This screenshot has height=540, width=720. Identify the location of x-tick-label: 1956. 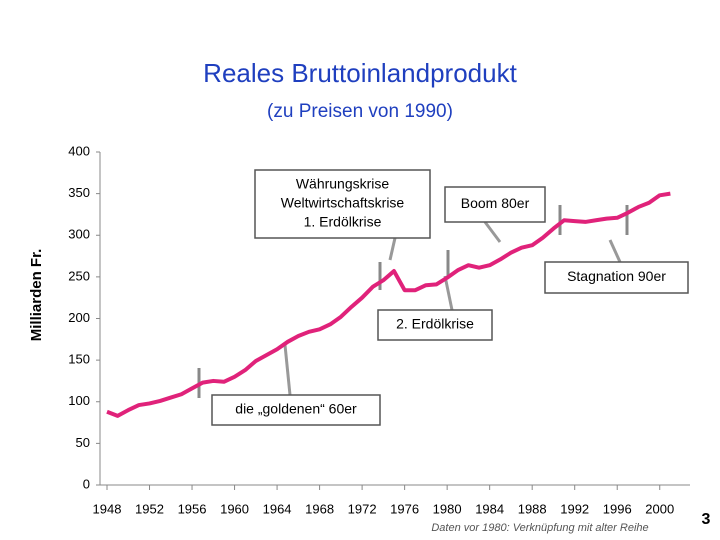
(192, 508).